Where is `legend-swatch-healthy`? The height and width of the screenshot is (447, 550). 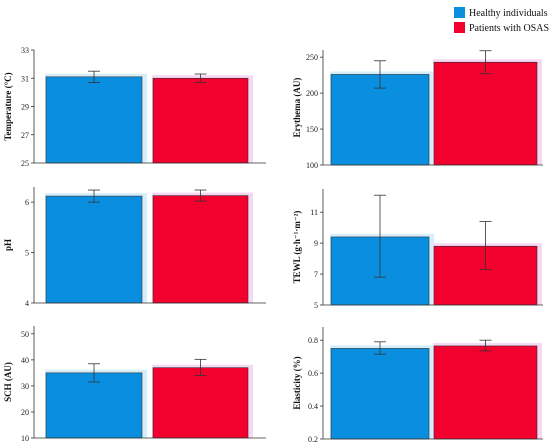
legend-swatch-healthy is located at coordinates (459, 12).